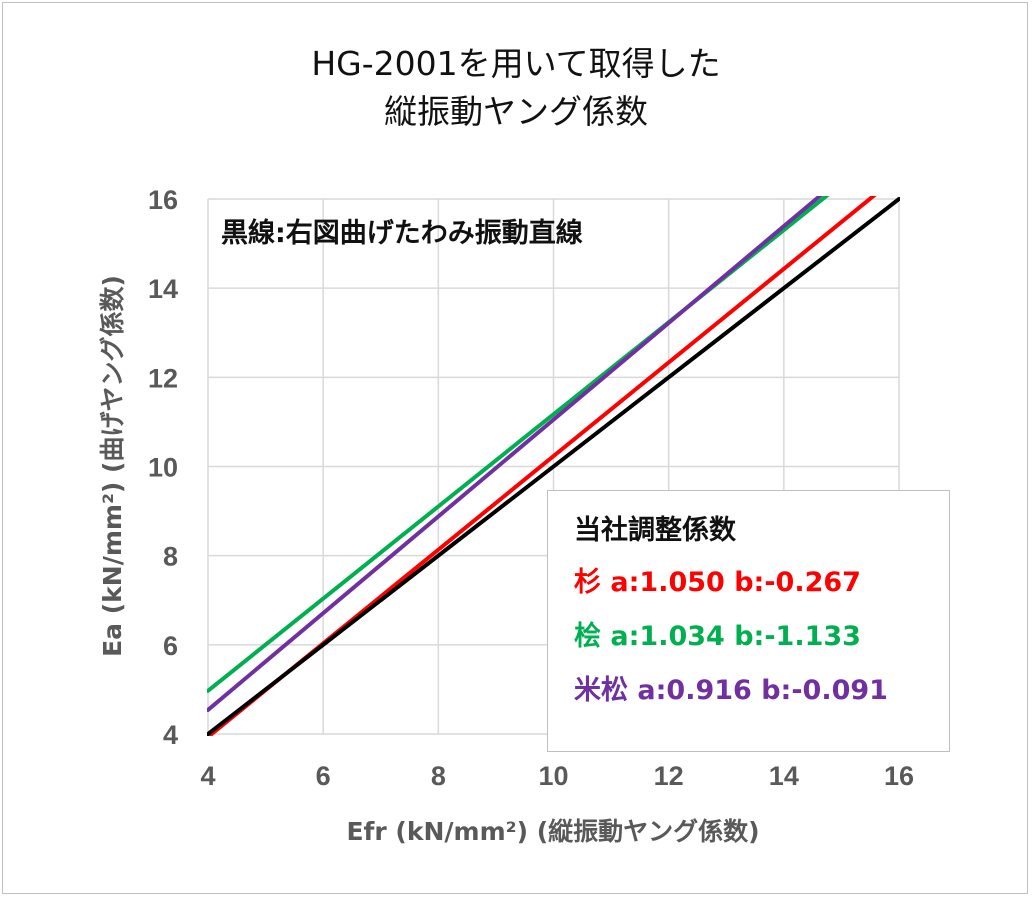 The width and height of the screenshot is (1032, 898). What do you see at coordinates (170, 557) in the screenshot?
I see `y-tick-label: 8` at bounding box center [170, 557].